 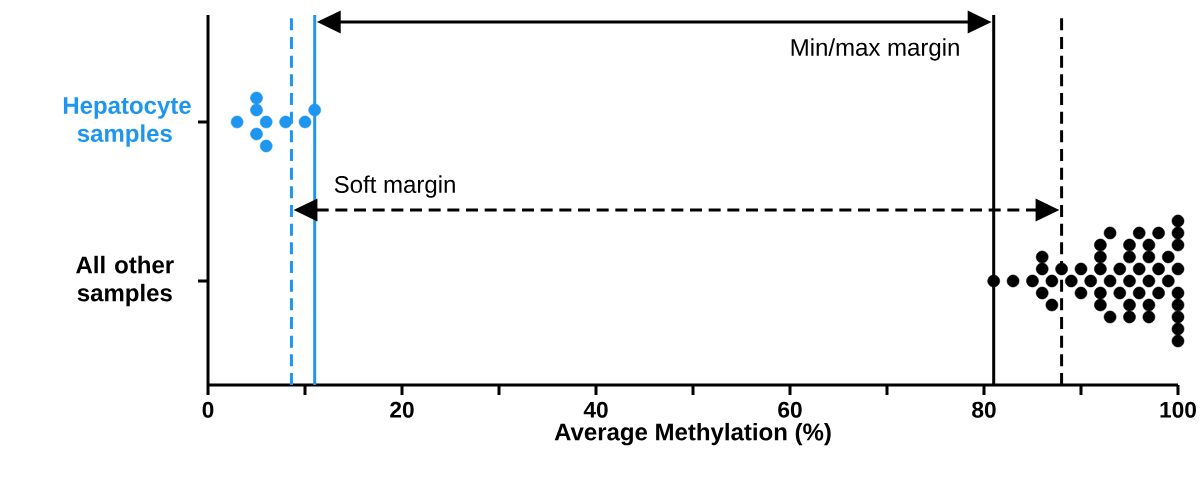 I want to click on y-tick-label: All other samples, so click(x=125, y=281).